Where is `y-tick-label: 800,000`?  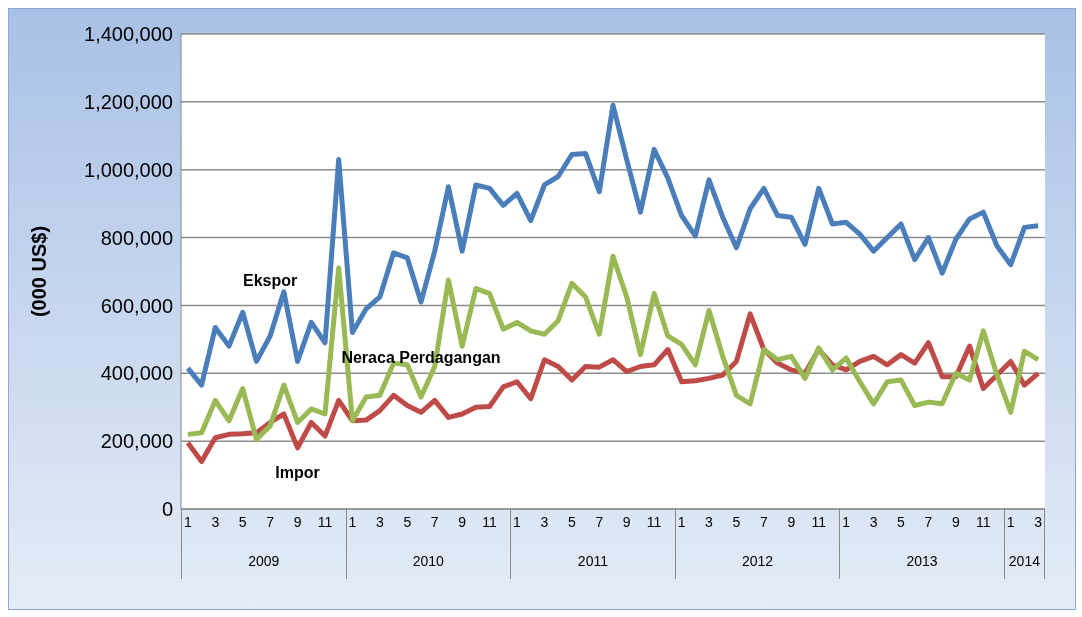
y-tick-label: 800,000 is located at coordinates (136, 237).